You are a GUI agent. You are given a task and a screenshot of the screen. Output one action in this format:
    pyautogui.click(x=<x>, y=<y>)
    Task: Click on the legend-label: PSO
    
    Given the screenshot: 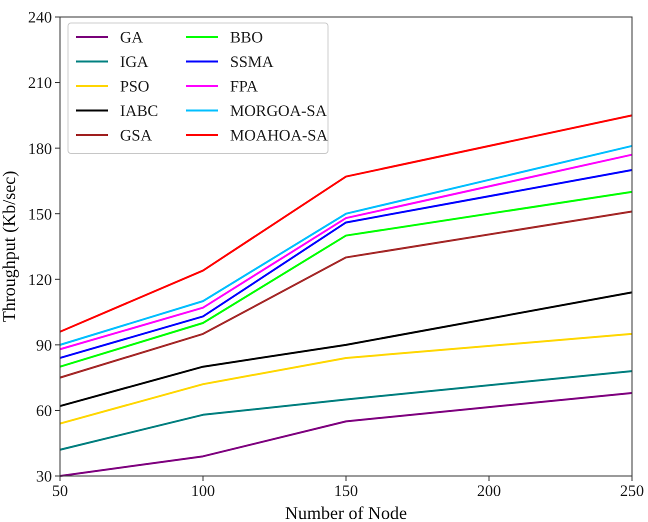 What is the action you would take?
    pyautogui.click(x=135, y=87)
    